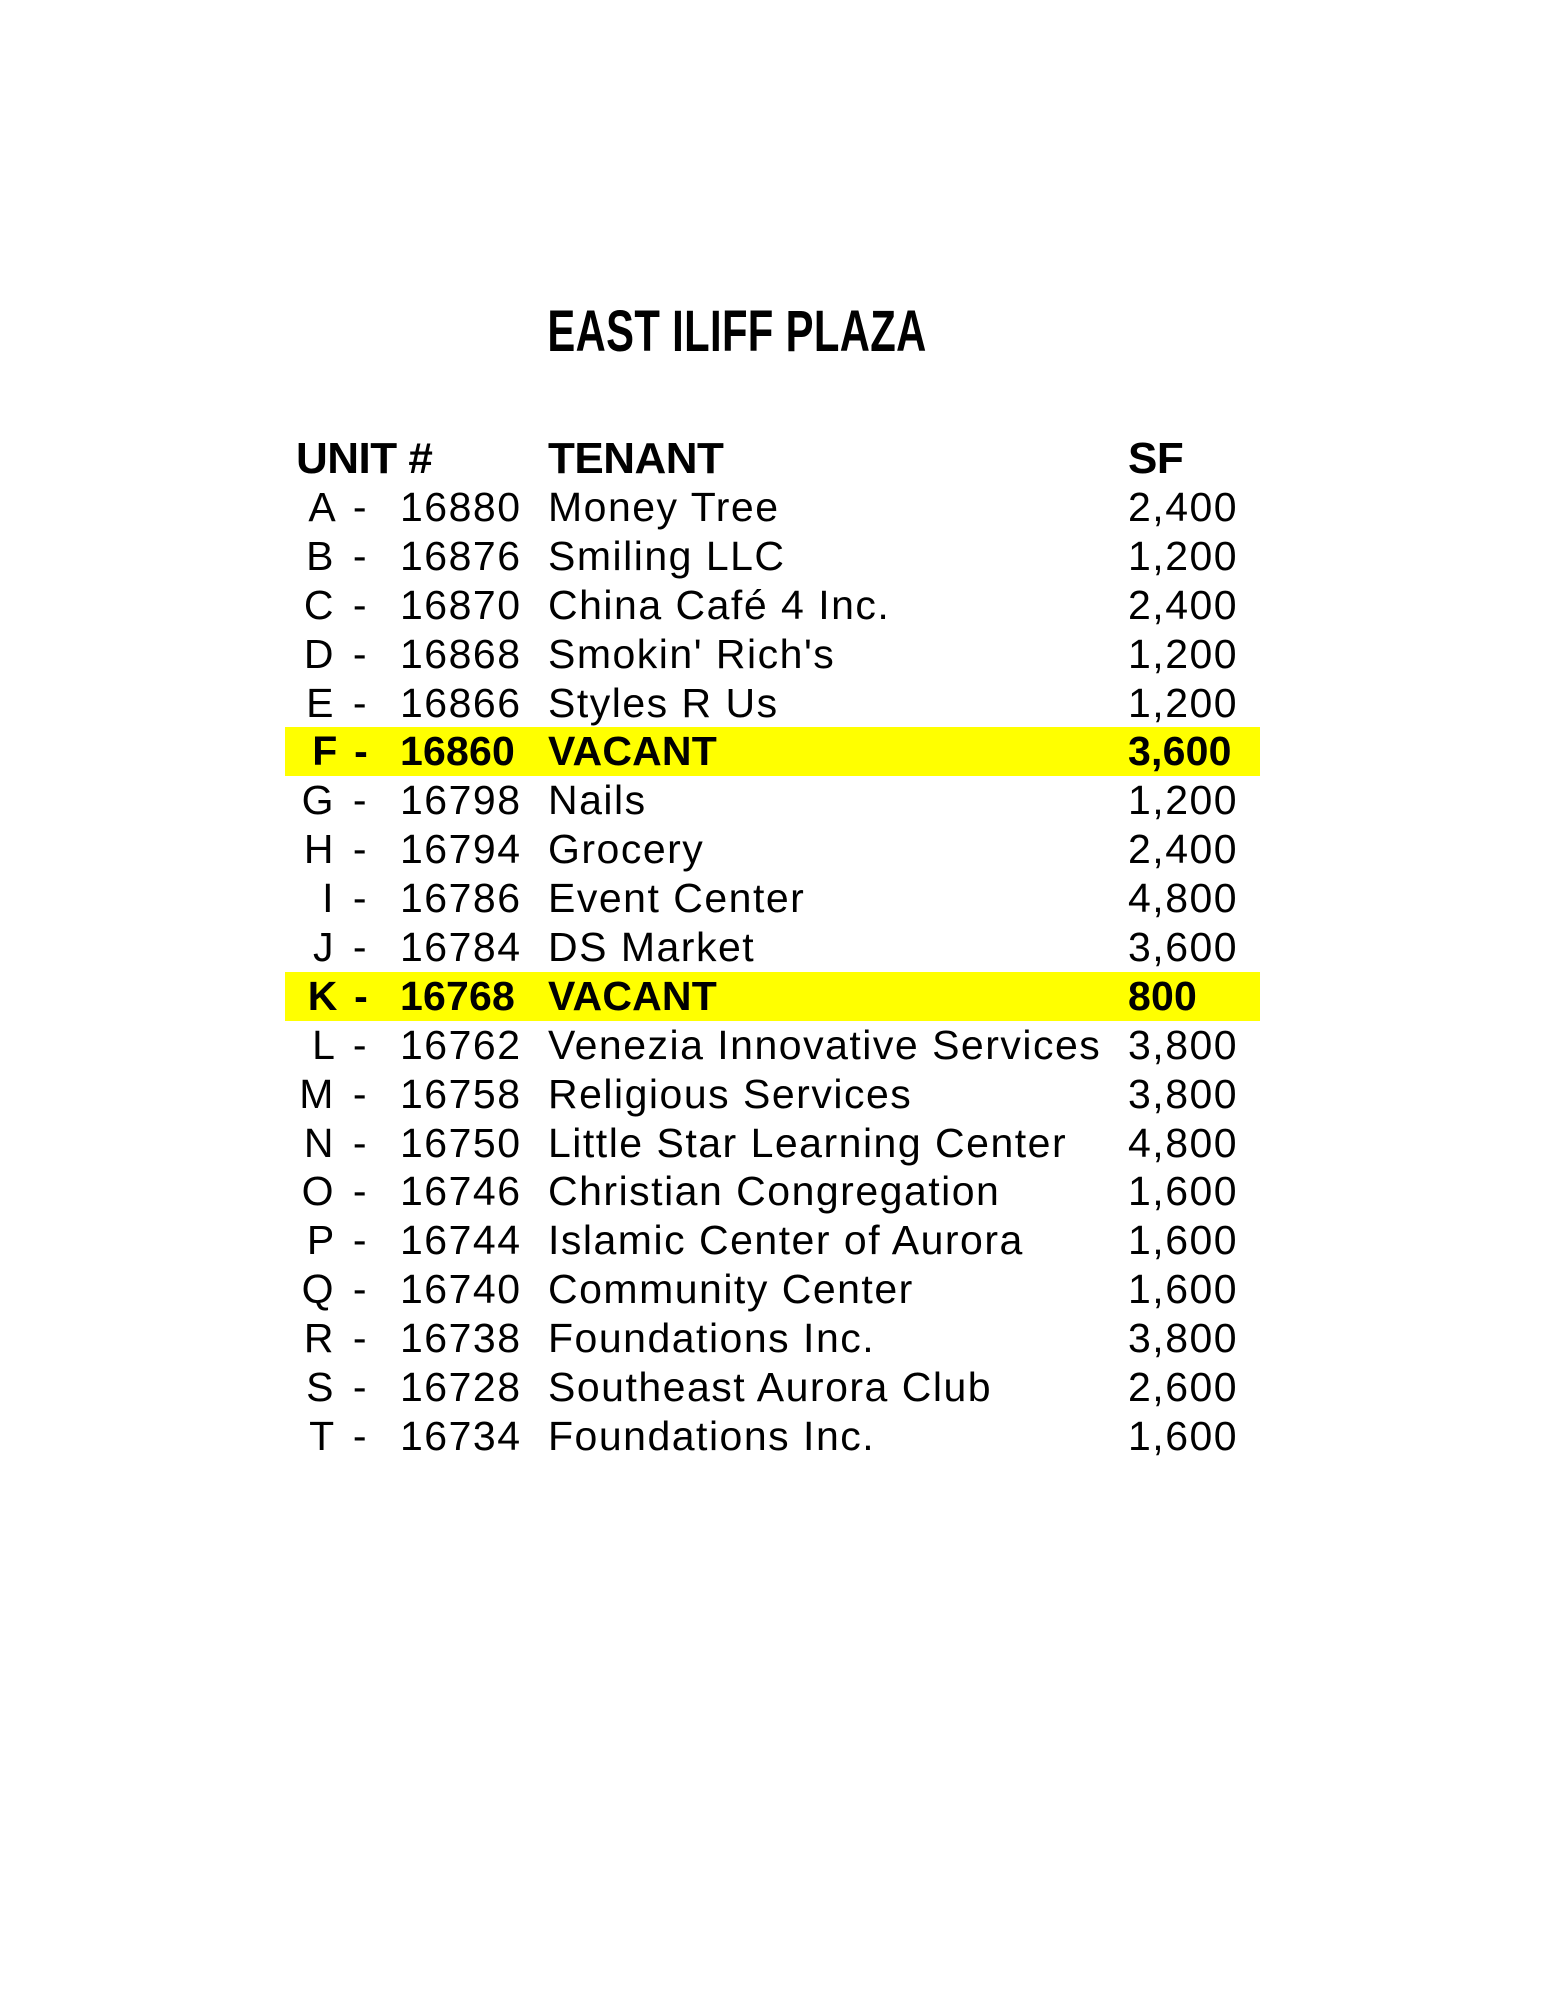 This screenshot has width=1545, height=2000. I want to click on unit-number-cell: 16734, so click(461, 1435).